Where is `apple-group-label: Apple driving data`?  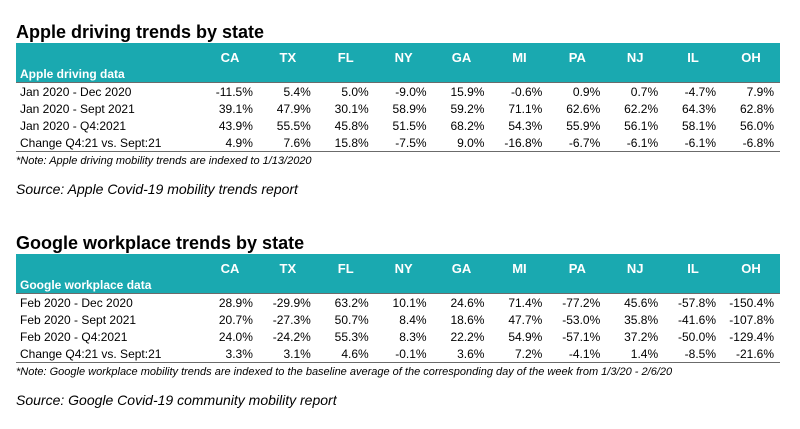 apple-group-label: Apple driving data is located at coordinates (398, 74).